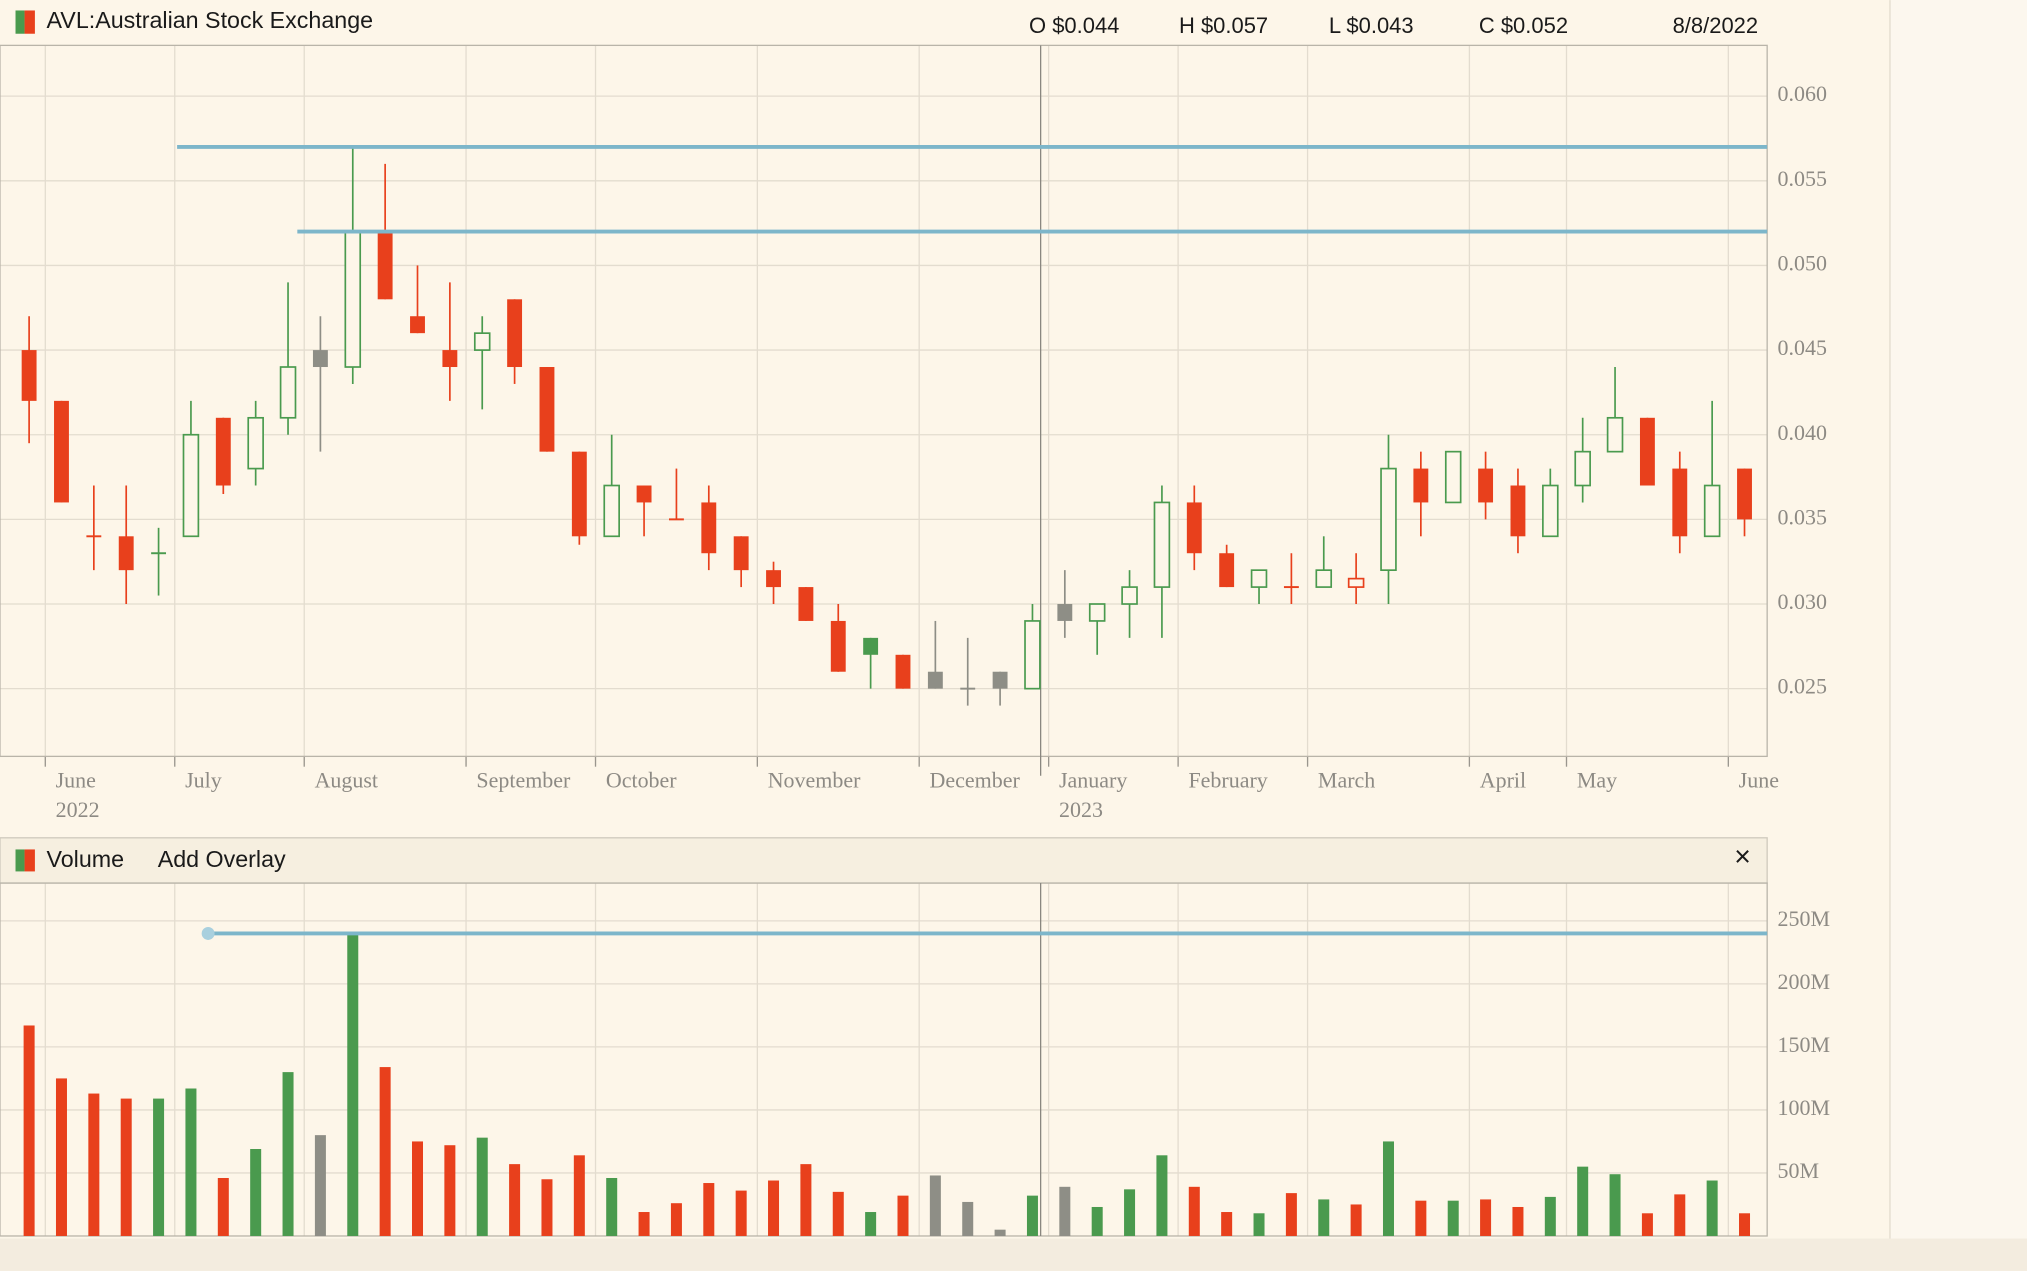  What do you see at coordinates (1081, 809) in the screenshot?
I see `x-year-label: 2023` at bounding box center [1081, 809].